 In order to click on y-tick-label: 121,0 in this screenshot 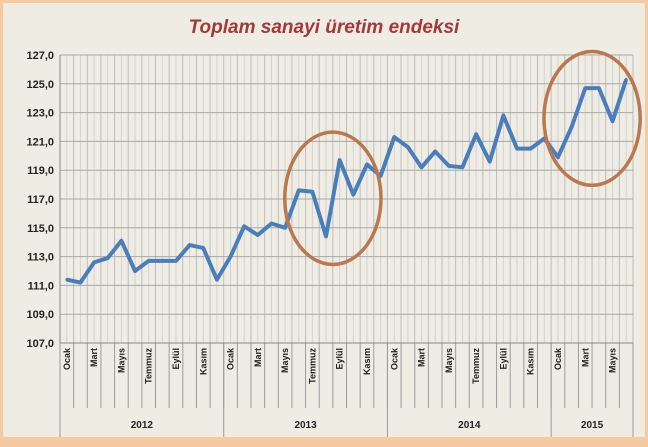, I will do `click(40, 142)`.